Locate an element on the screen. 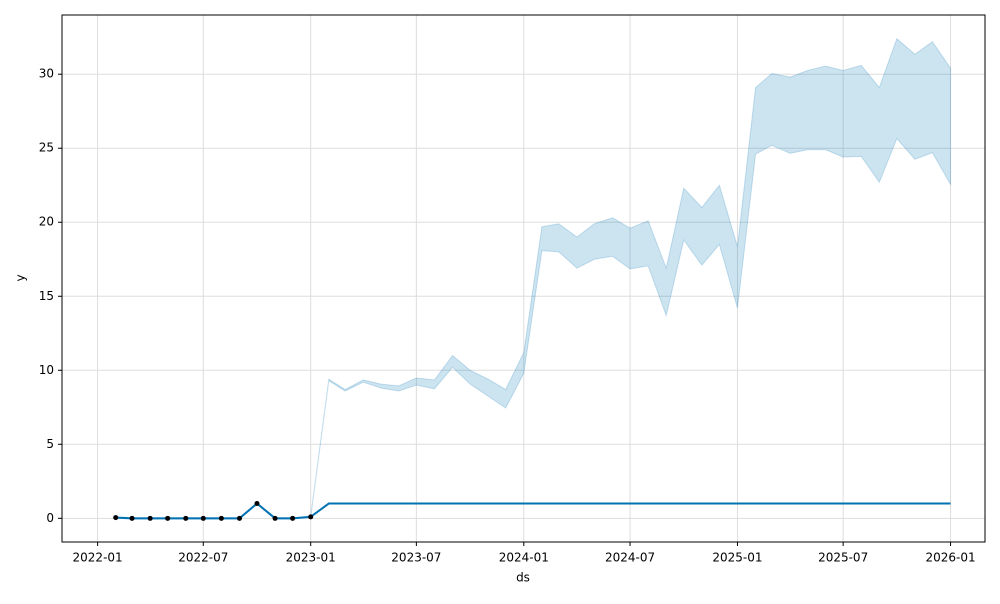 The height and width of the screenshot is (604, 1000). y-axis-label: y is located at coordinates (21, 277).